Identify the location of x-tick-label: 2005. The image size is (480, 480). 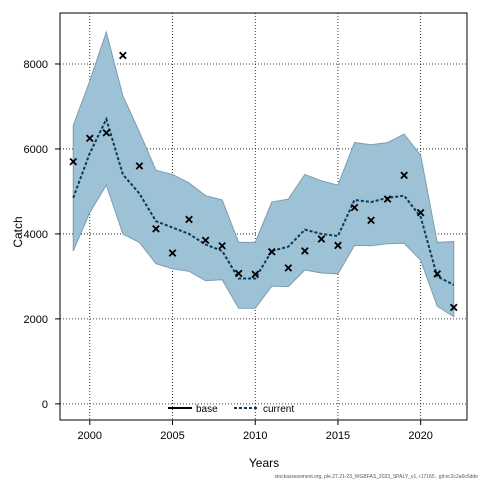
(172, 436).